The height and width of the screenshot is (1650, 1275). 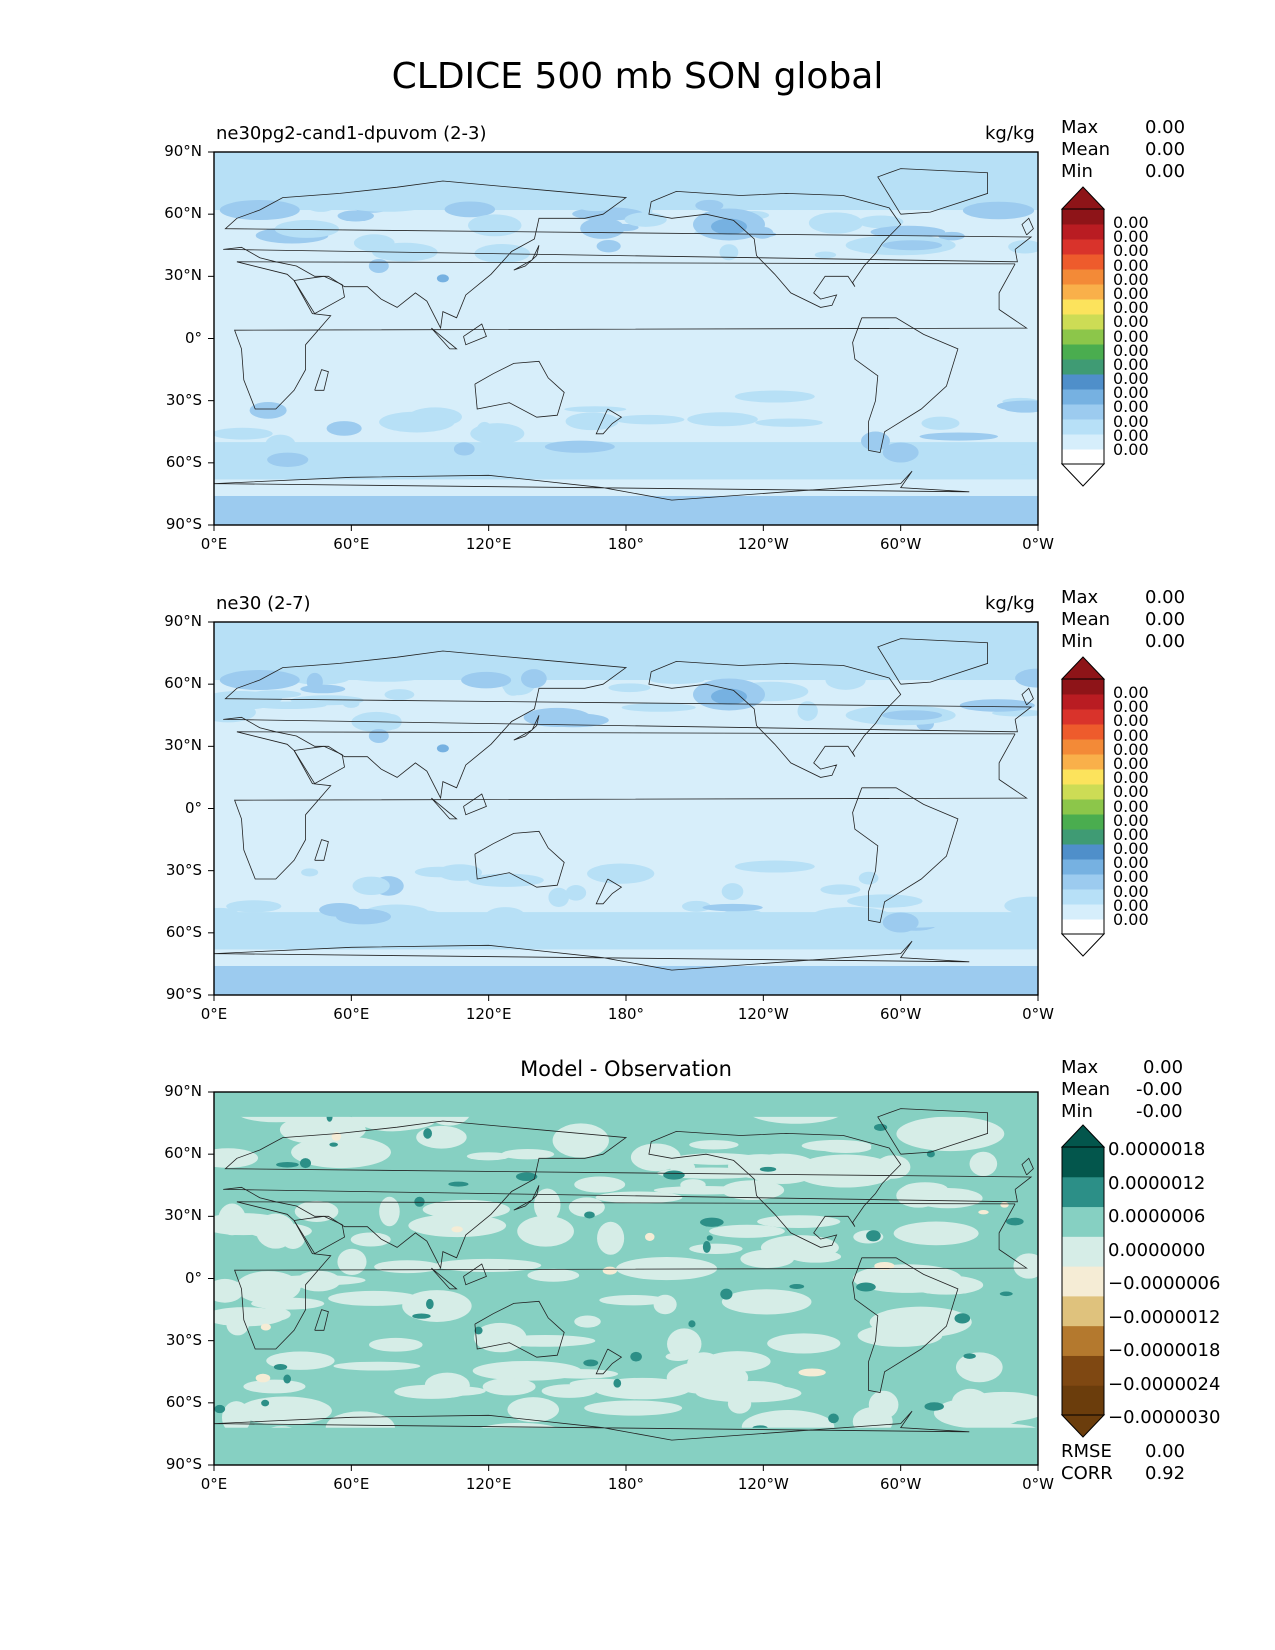 What do you see at coordinates (214, 544) in the screenshot?
I see `panel-1-lon-tick-label: 0°E` at bounding box center [214, 544].